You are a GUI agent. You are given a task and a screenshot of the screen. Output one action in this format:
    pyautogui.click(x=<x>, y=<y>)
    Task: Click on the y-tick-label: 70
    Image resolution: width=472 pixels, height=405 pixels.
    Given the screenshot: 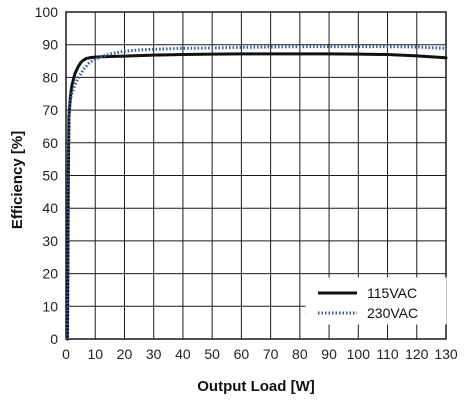 What is the action you would take?
    pyautogui.click(x=50, y=110)
    